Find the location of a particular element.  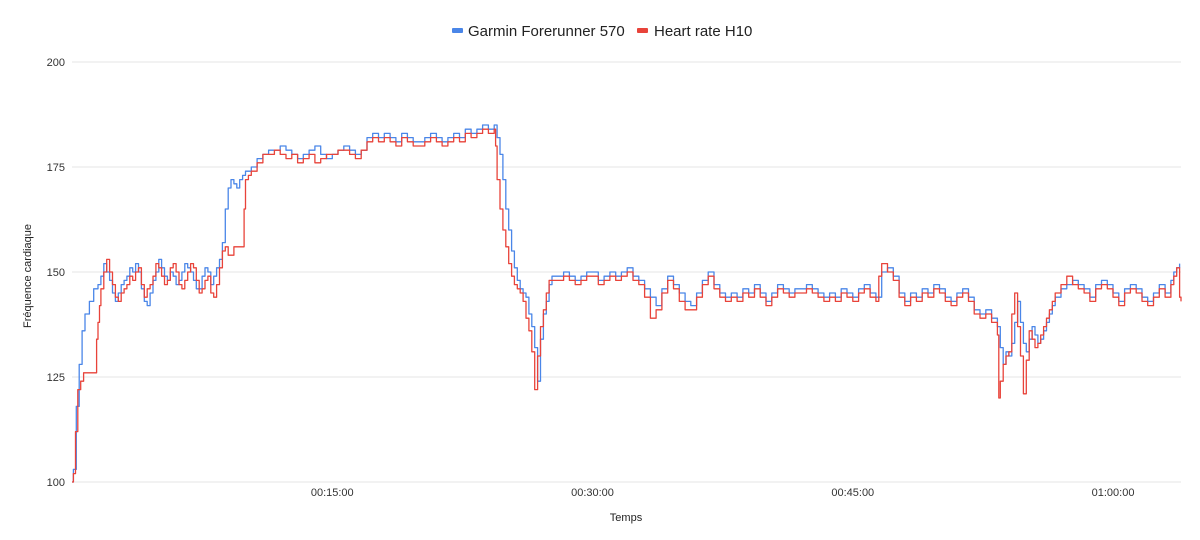

y-tick-label-175: 175 is located at coordinates (56, 168).